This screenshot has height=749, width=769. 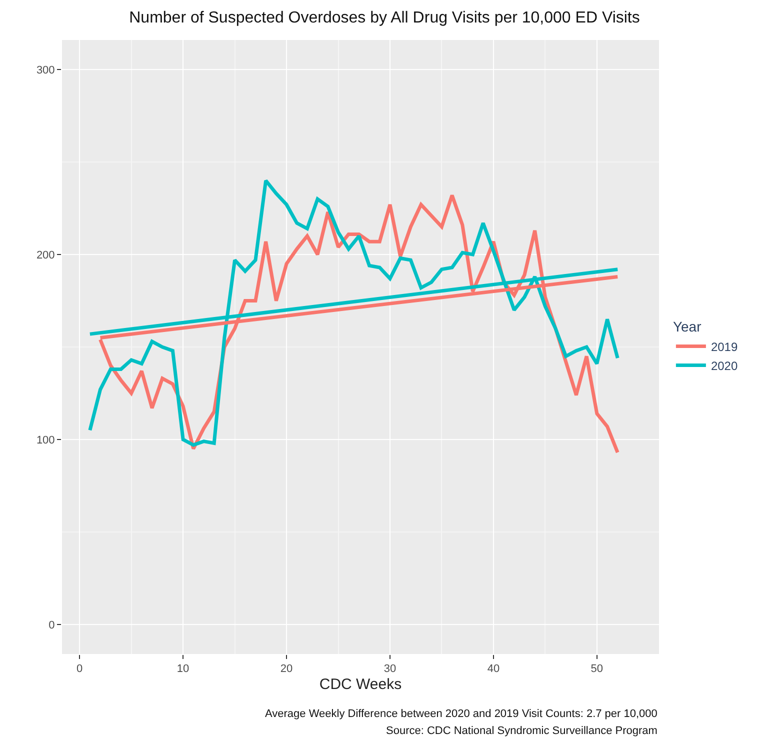 What do you see at coordinates (522, 731) in the screenshot?
I see `source-note: Source: CDC National Syndromic Surveillance Program` at bounding box center [522, 731].